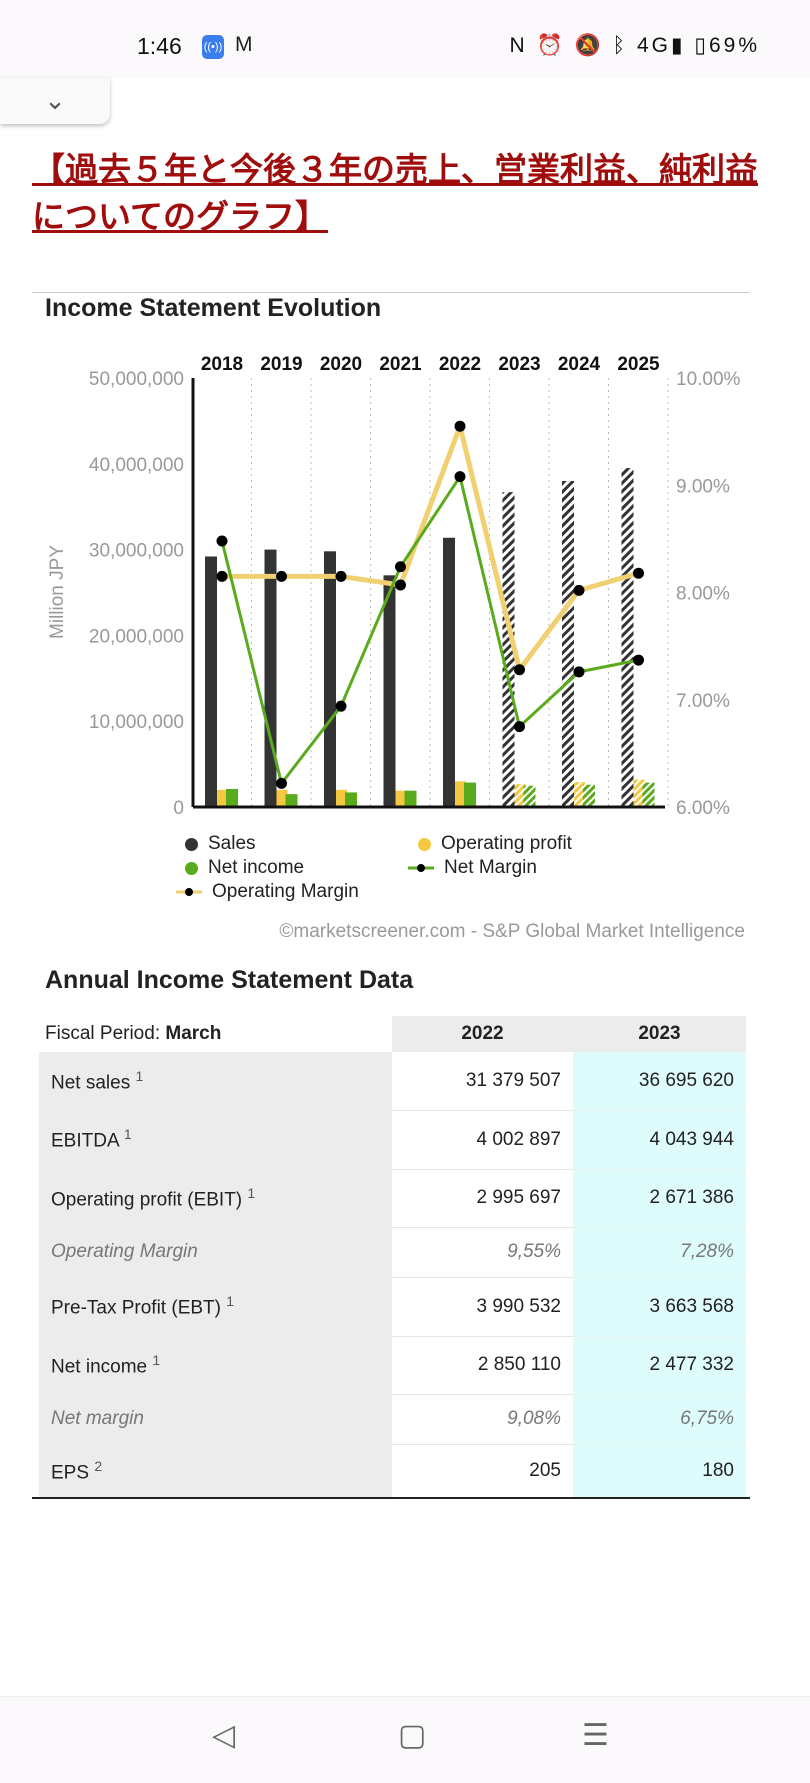 This screenshot has height=1783, width=810. I want to click on row-label: Operating Margin, so click(215, 1252).